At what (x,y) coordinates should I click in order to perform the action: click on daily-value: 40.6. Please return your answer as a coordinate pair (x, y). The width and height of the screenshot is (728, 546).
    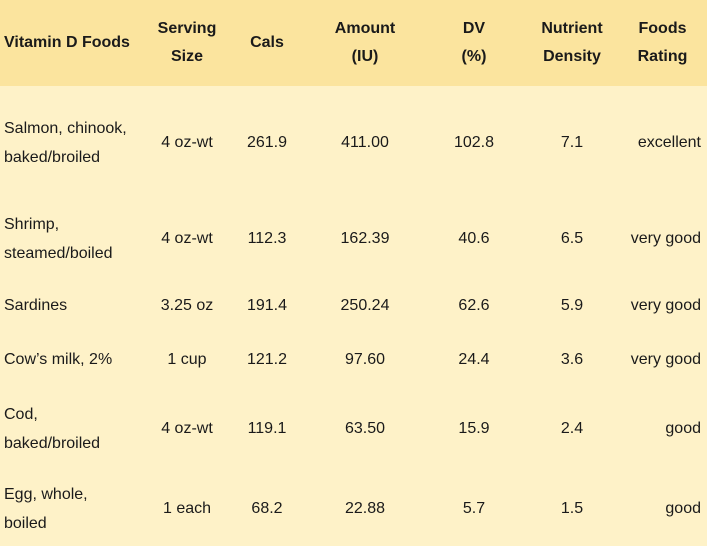
    Looking at the image, I should click on (474, 238).